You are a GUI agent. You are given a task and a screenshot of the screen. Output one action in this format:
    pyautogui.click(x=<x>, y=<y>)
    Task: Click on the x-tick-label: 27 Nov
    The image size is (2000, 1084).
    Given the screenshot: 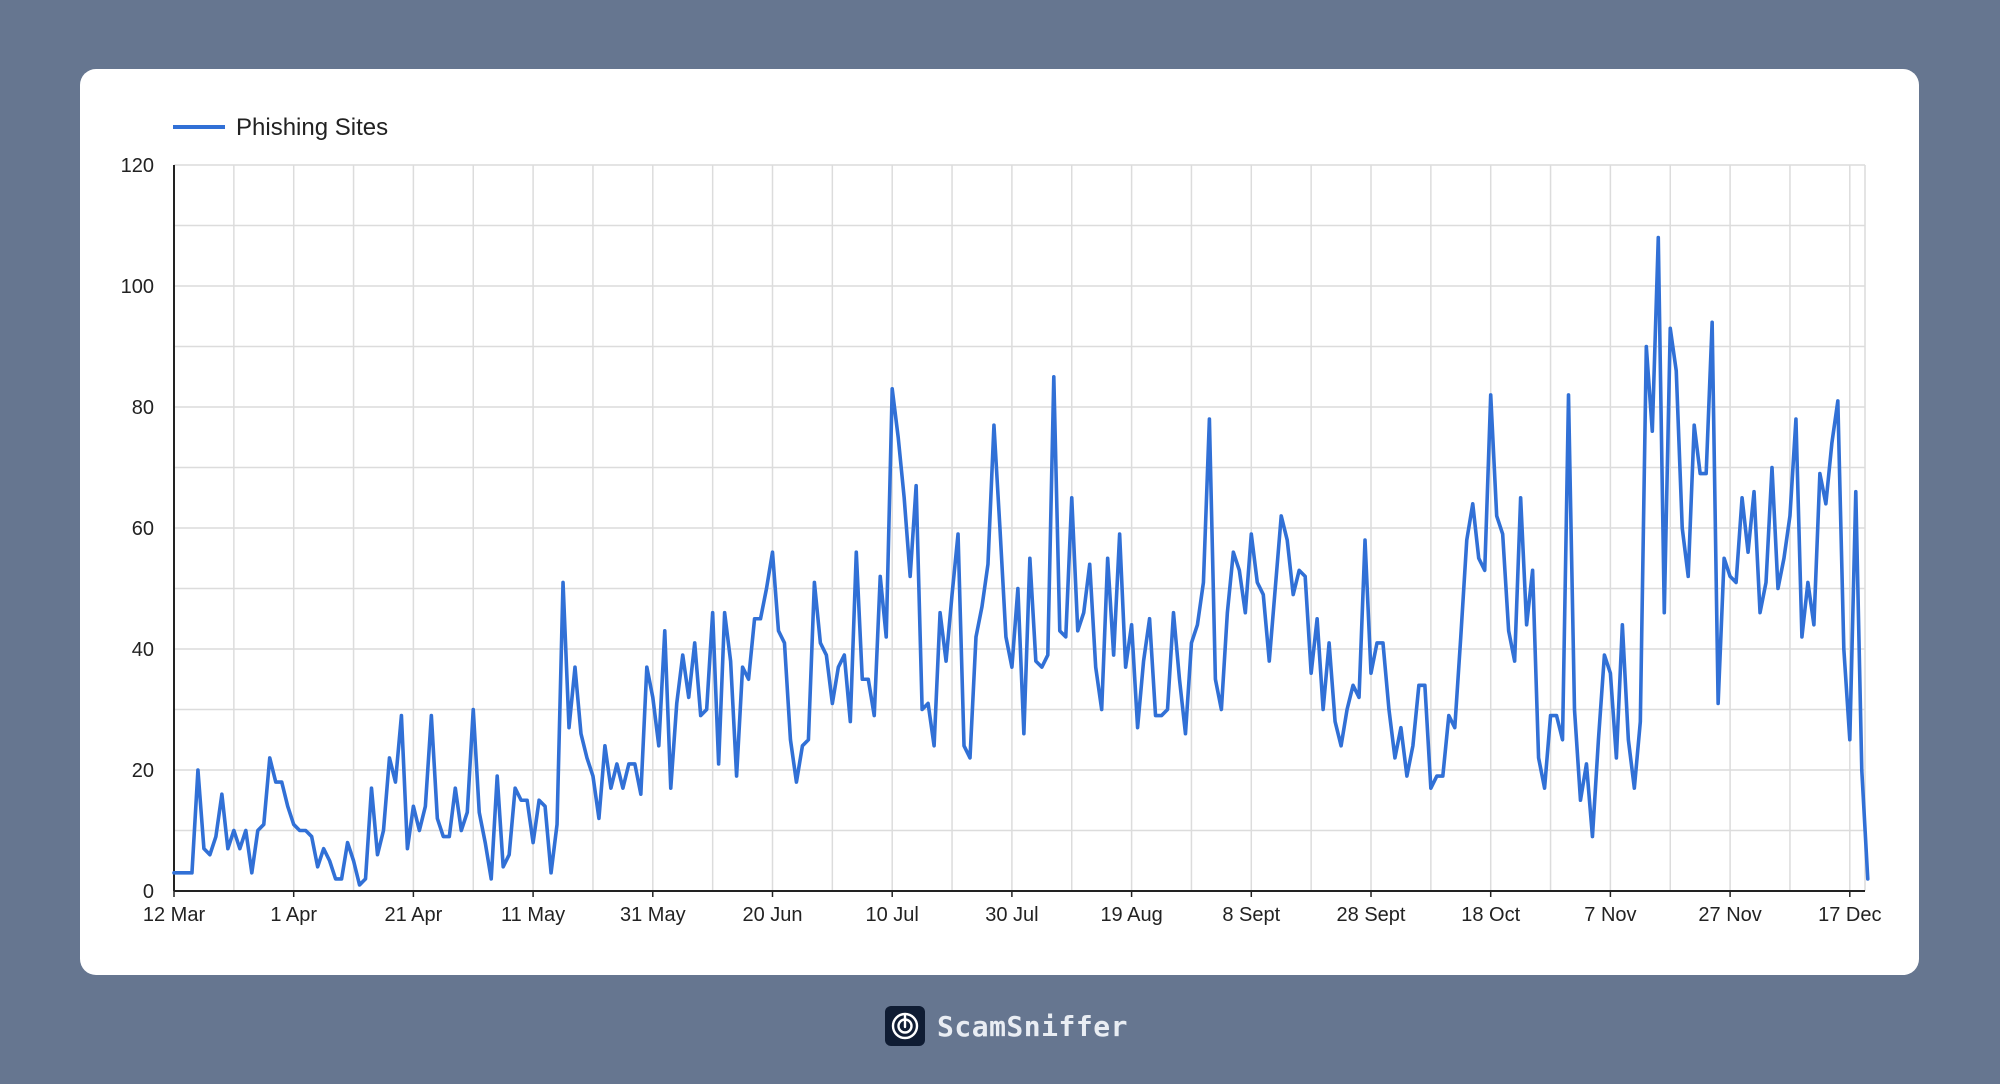 What is the action you would take?
    pyautogui.click(x=1729, y=915)
    